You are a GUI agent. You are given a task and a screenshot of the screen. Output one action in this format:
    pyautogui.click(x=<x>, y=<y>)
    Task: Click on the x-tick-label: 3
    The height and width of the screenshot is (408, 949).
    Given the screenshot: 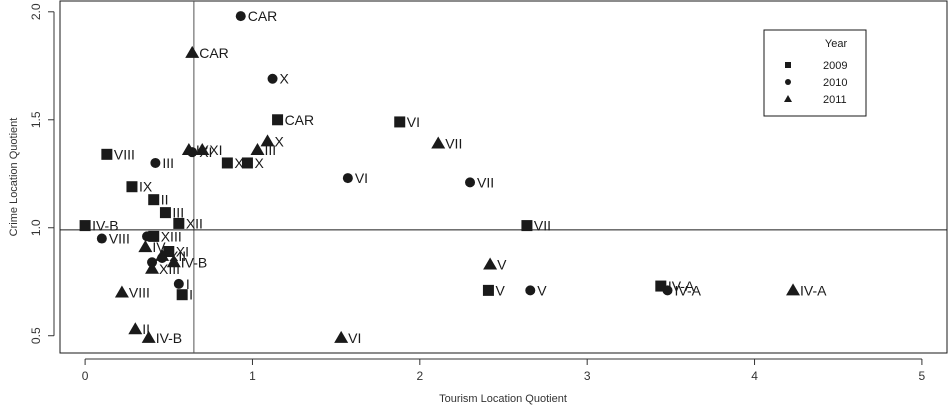 What is the action you would take?
    pyautogui.click(x=587, y=376)
    